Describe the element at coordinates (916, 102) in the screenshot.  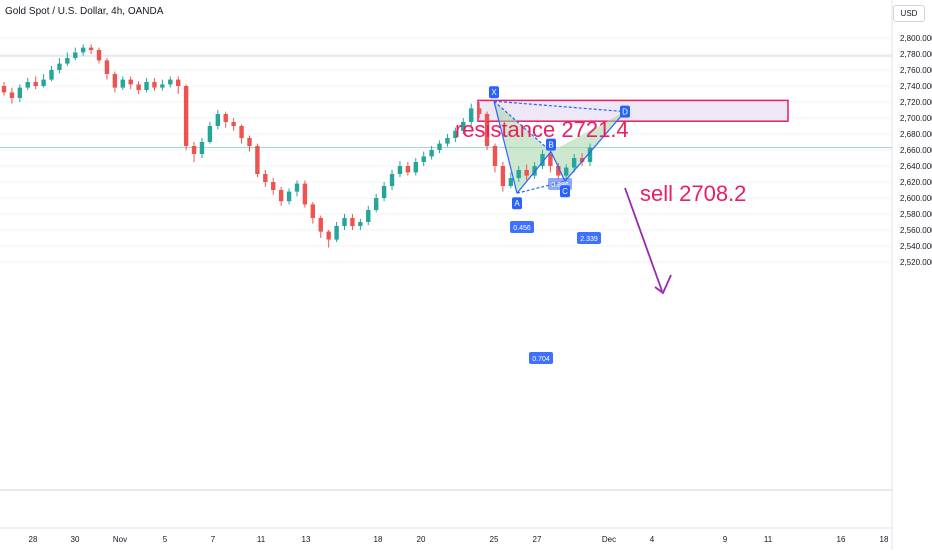
I see `y-tick-label: 2,720.000` at that location.